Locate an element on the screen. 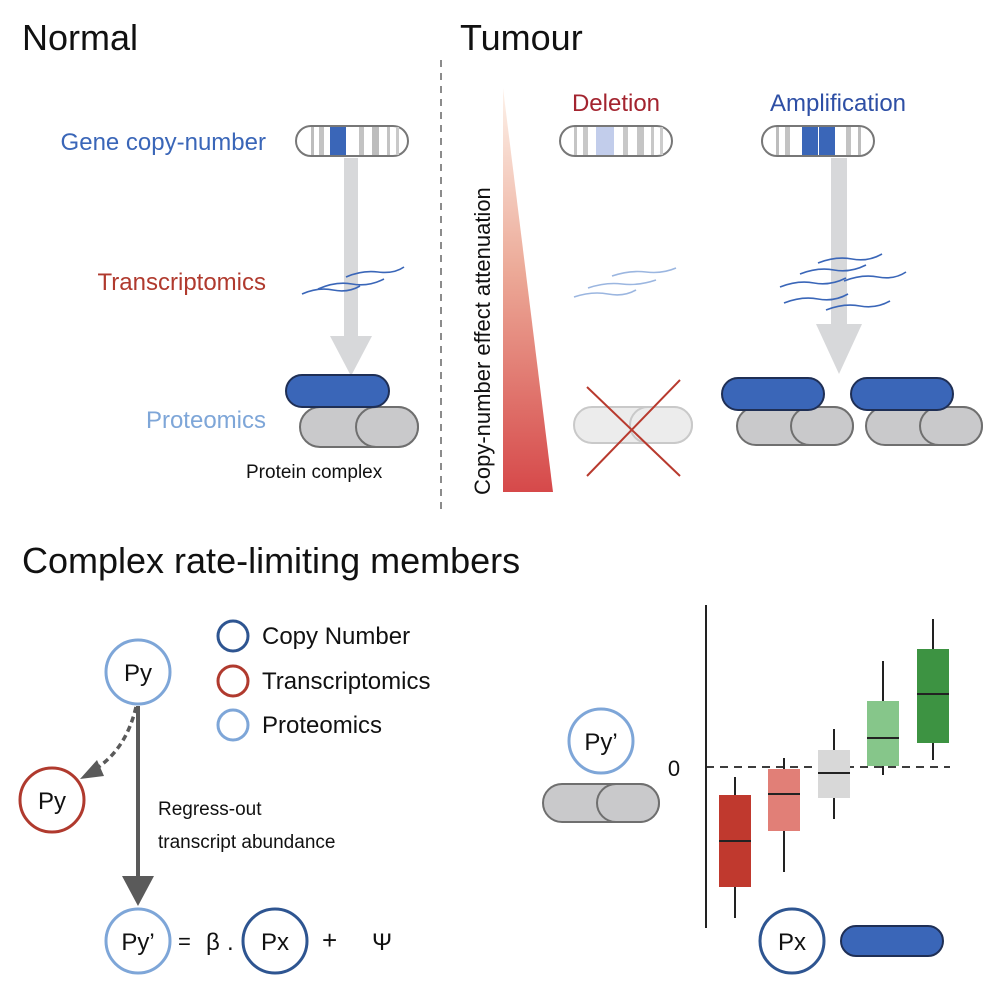  equation-psi: Ψ is located at coordinates (382, 942).